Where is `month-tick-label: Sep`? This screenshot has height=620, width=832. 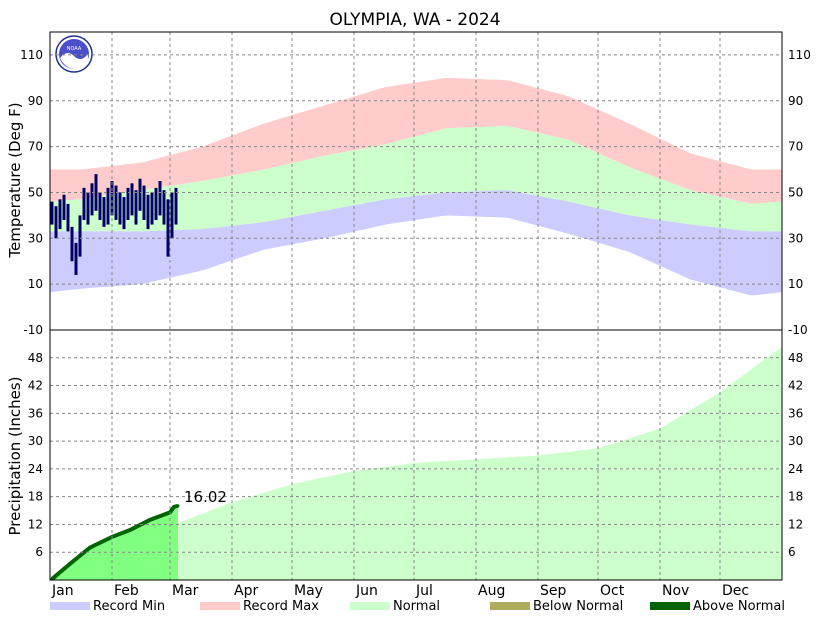
month-tick-label: Sep is located at coordinates (553, 591).